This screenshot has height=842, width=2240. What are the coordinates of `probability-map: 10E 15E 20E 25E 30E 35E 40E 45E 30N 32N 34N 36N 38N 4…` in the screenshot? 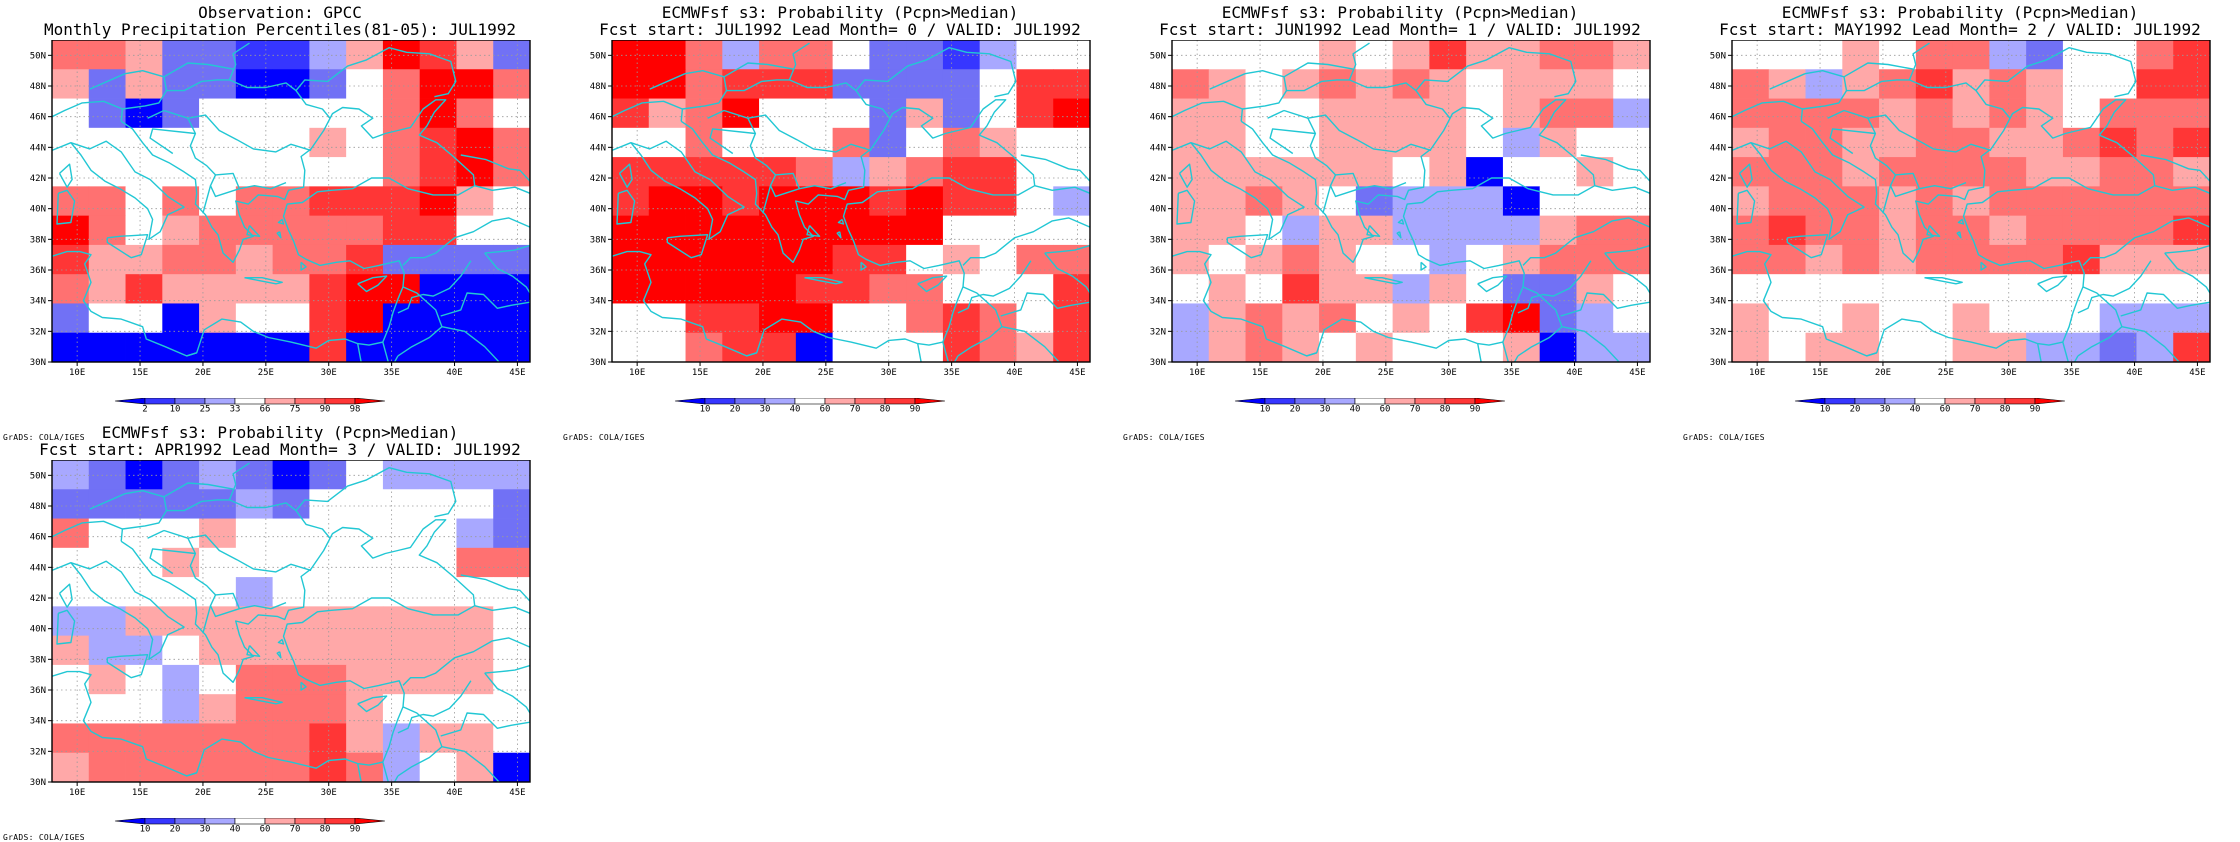 It's located at (280, 629).